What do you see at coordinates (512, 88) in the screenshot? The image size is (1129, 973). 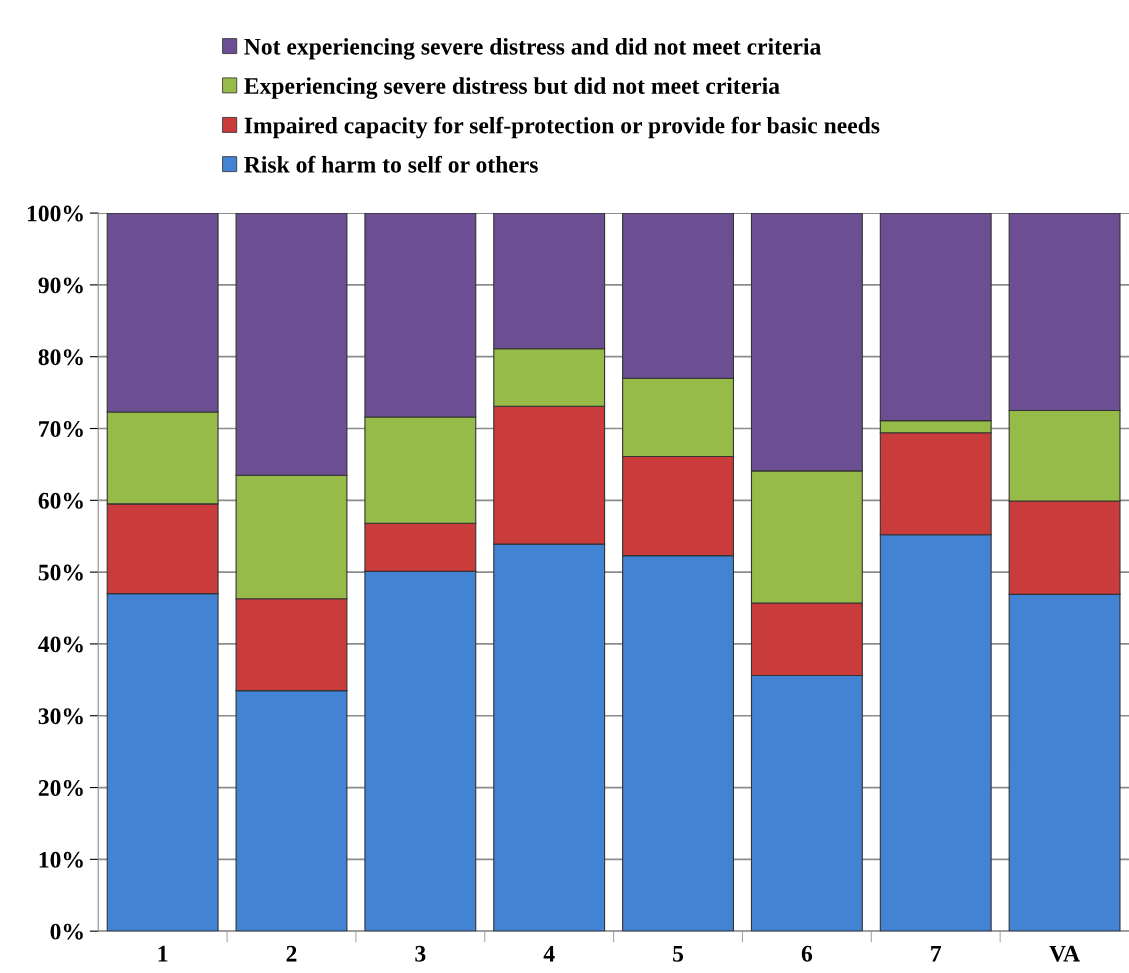 I see `legend-label: Experiencing severe distress but did not meet criteria` at bounding box center [512, 88].